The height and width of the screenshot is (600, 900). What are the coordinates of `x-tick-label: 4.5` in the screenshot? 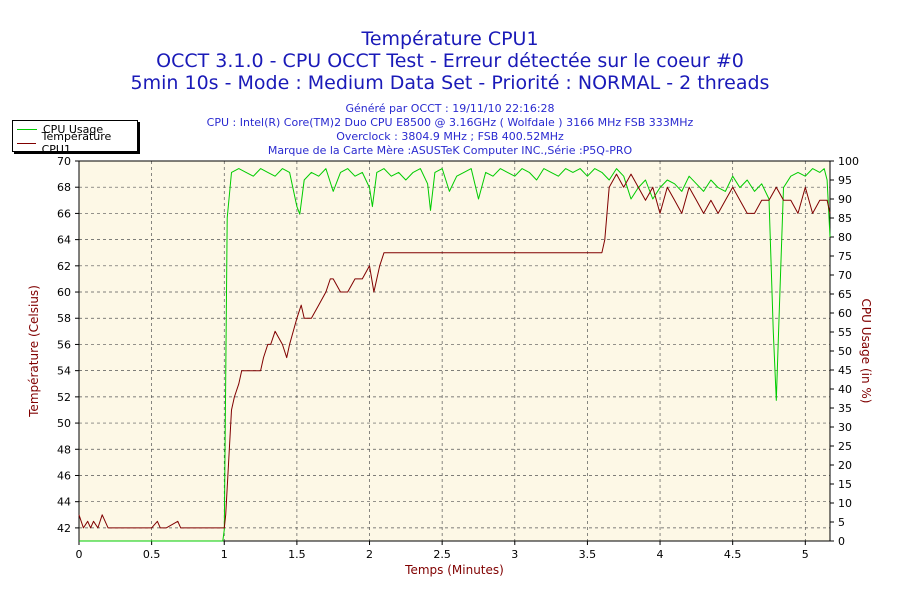 It's located at (733, 554).